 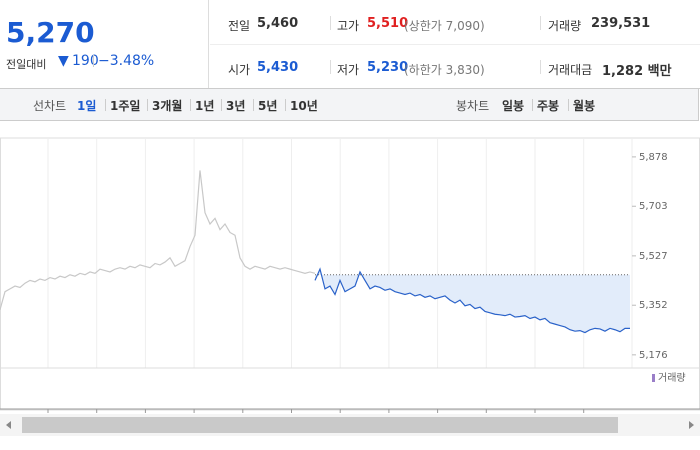 What do you see at coordinates (653, 305) in the screenshot?
I see `y-tick-label: 5,352` at bounding box center [653, 305].